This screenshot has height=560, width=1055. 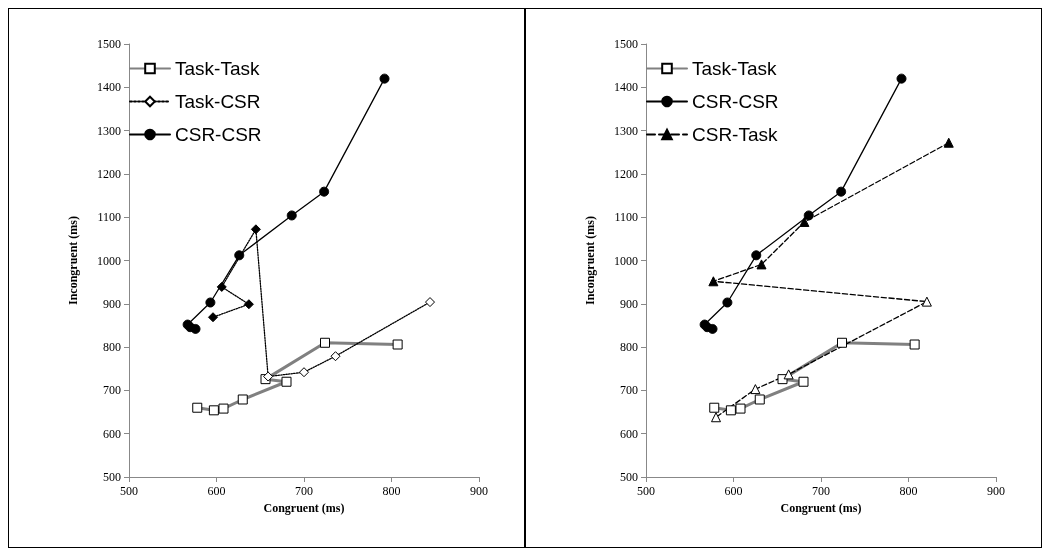 What do you see at coordinates (218, 101) in the screenshot?
I see `legend-label: Task-CSR` at bounding box center [218, 101].